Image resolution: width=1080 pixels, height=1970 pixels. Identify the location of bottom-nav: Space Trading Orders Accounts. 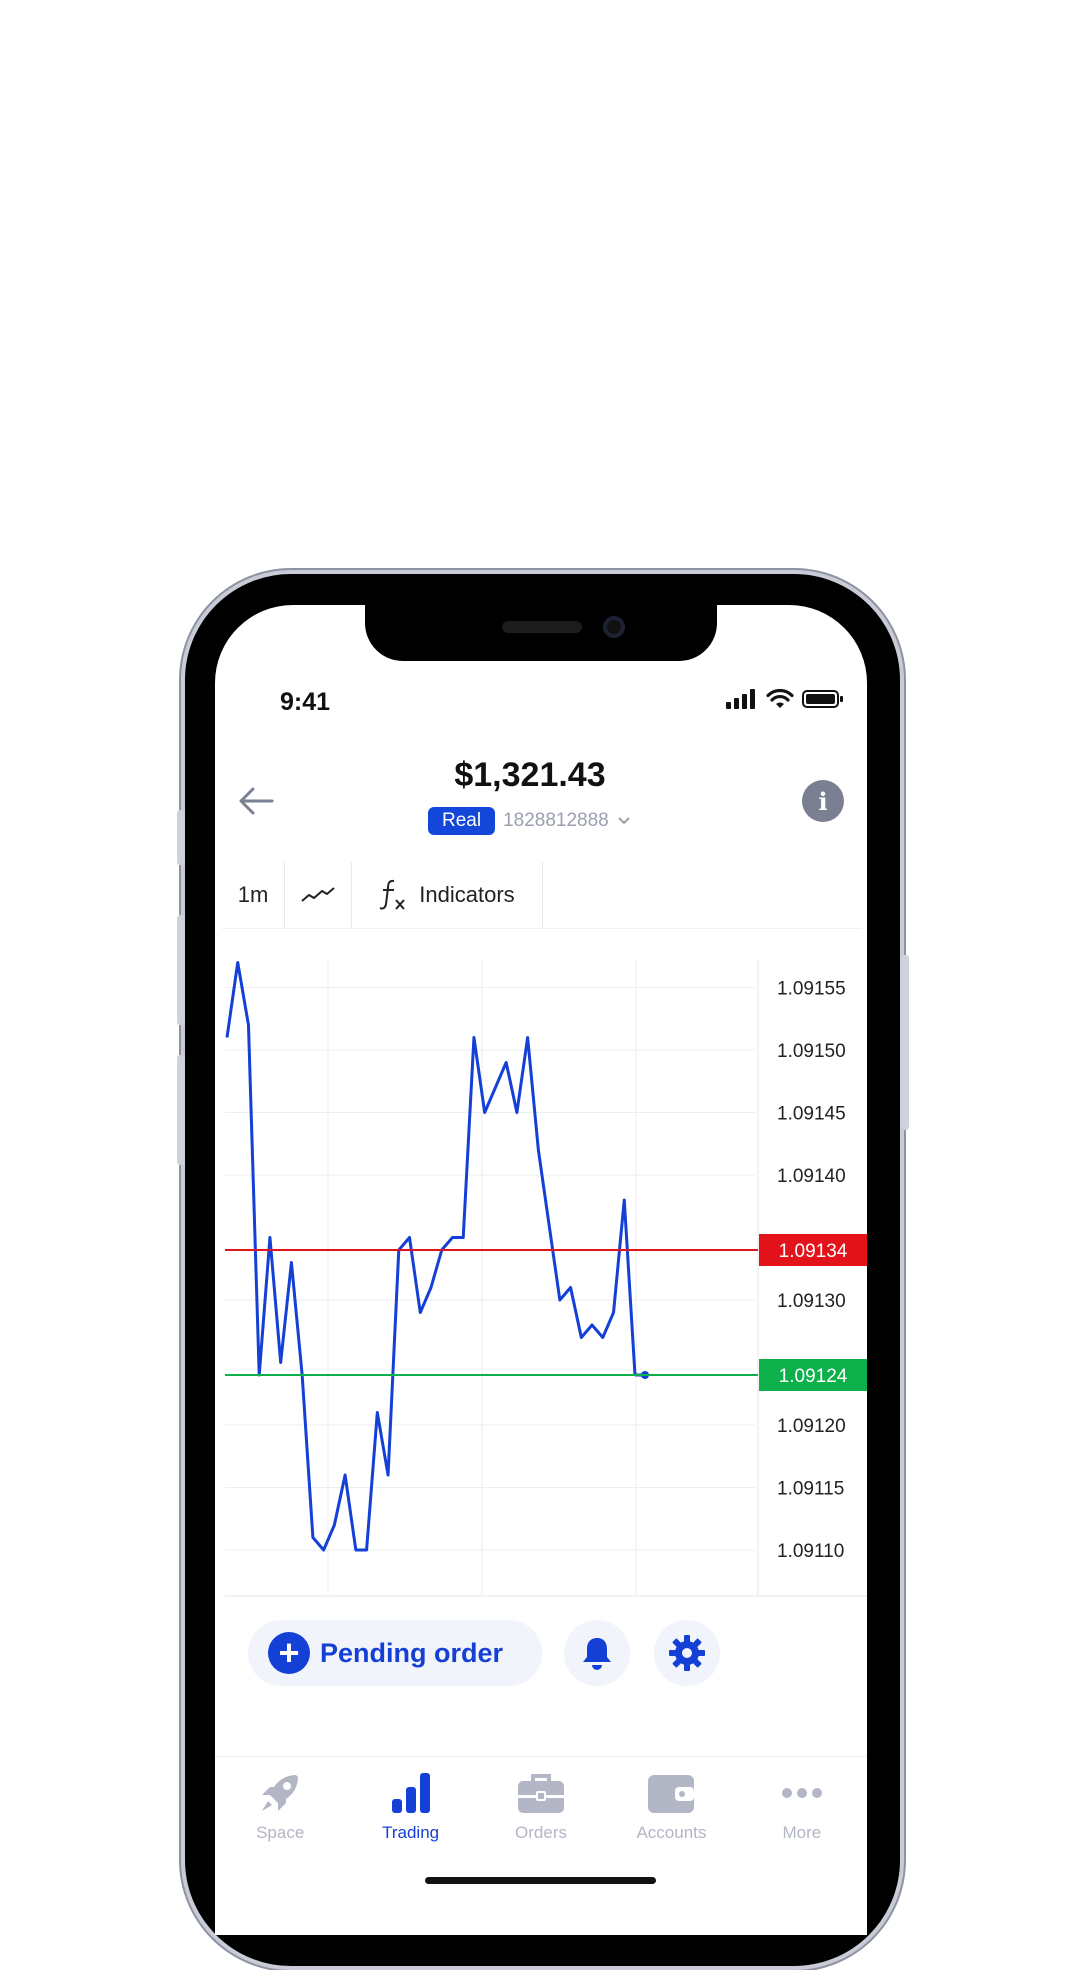
(541, 1816).